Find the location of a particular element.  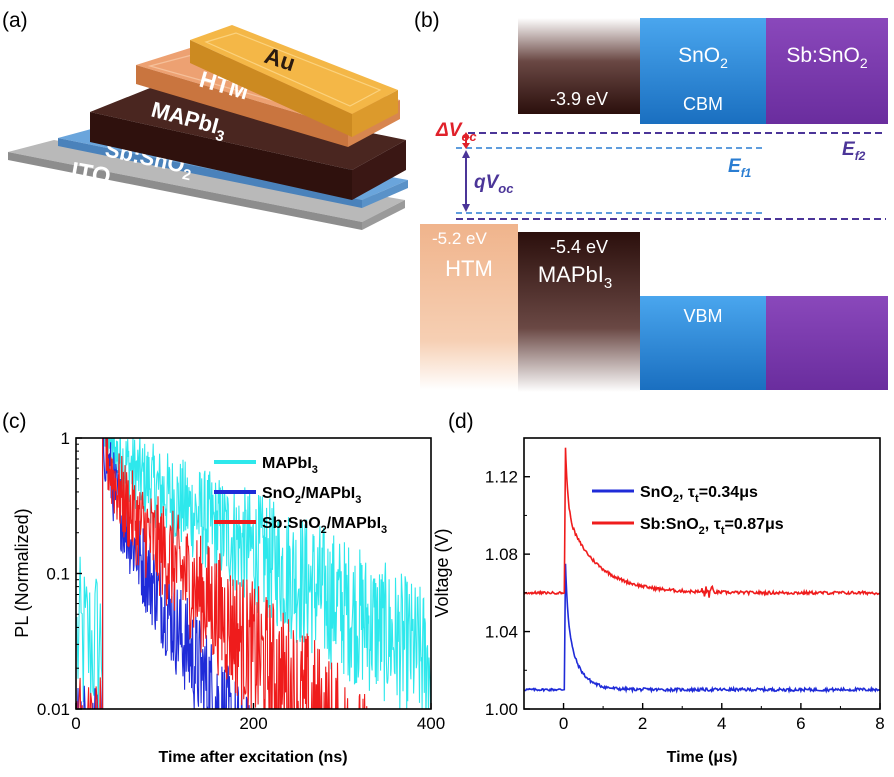

voltage-y-tick-label: 1.08 is located at coordinates (501, 554).